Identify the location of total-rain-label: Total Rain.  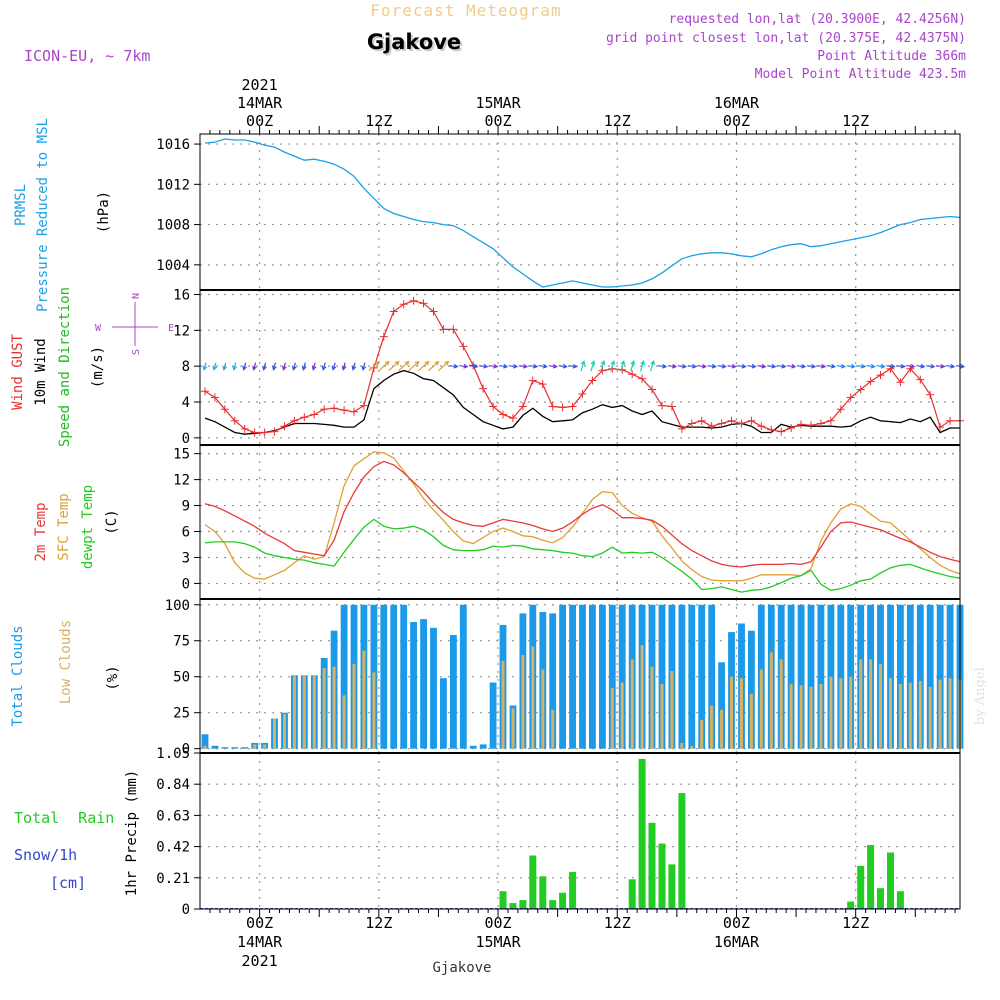
(64, 818).